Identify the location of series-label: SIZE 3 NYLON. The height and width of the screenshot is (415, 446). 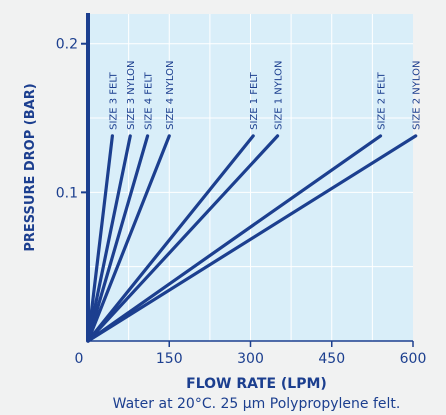
(131, 95).